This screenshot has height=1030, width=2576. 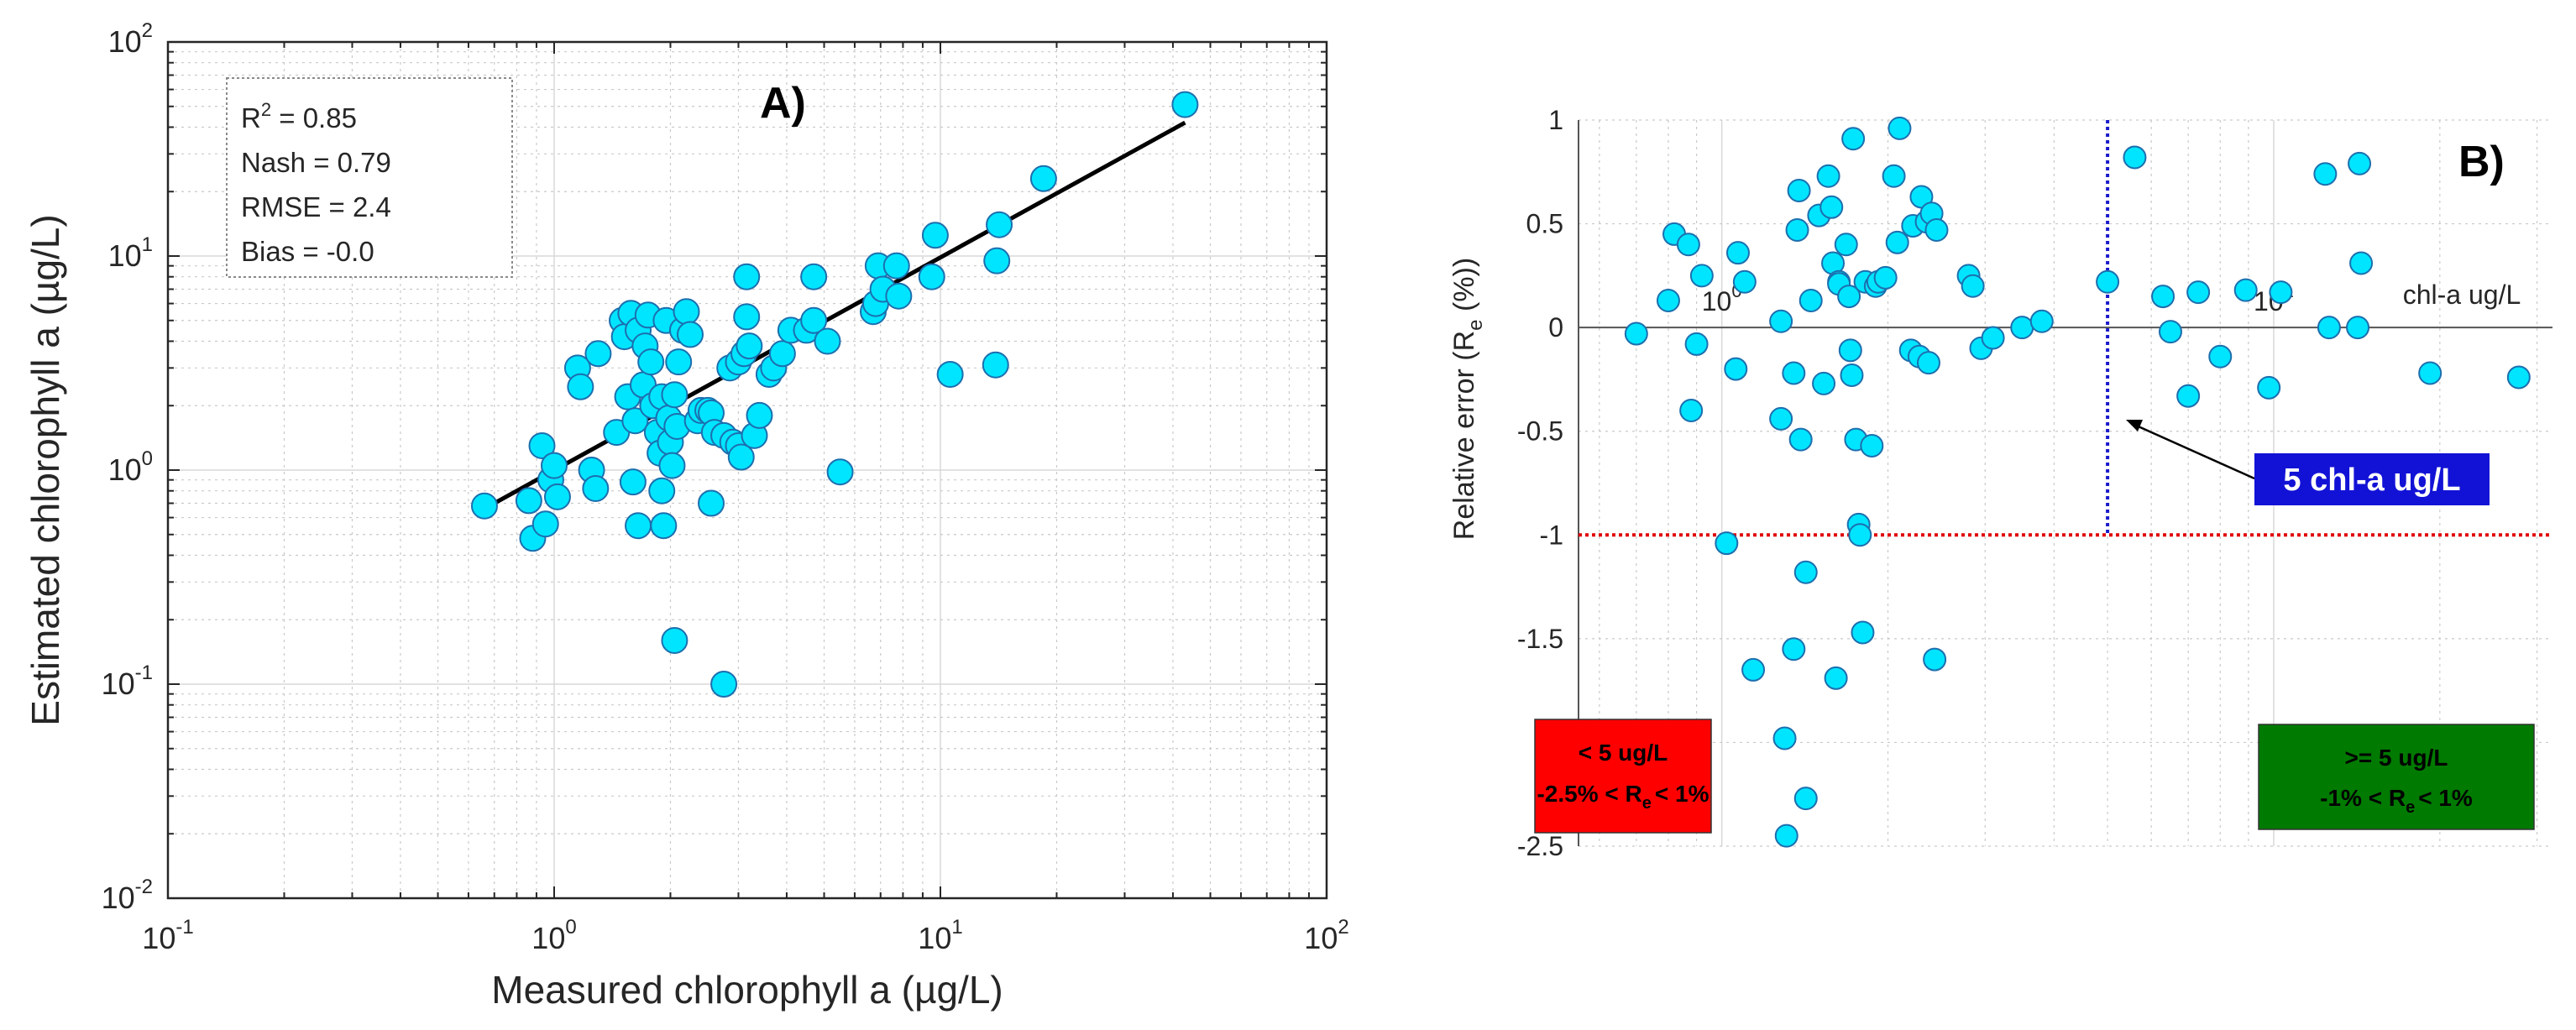 I want to click on panel-b-y-tick-label: 0, so click(x=1556, y=327).